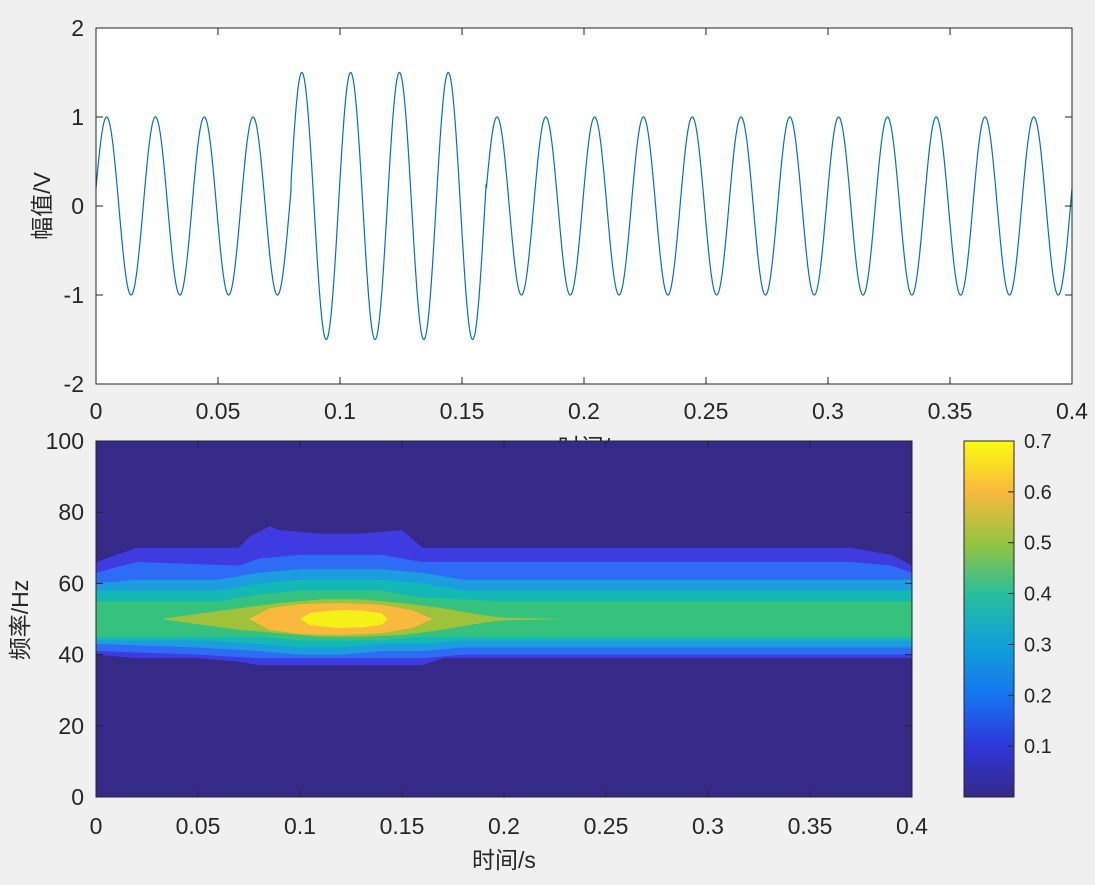 The height and width of the screenshot is (885, 1095). I want to click on waveform-x-tick-label: 0.1, so click(340, 411).